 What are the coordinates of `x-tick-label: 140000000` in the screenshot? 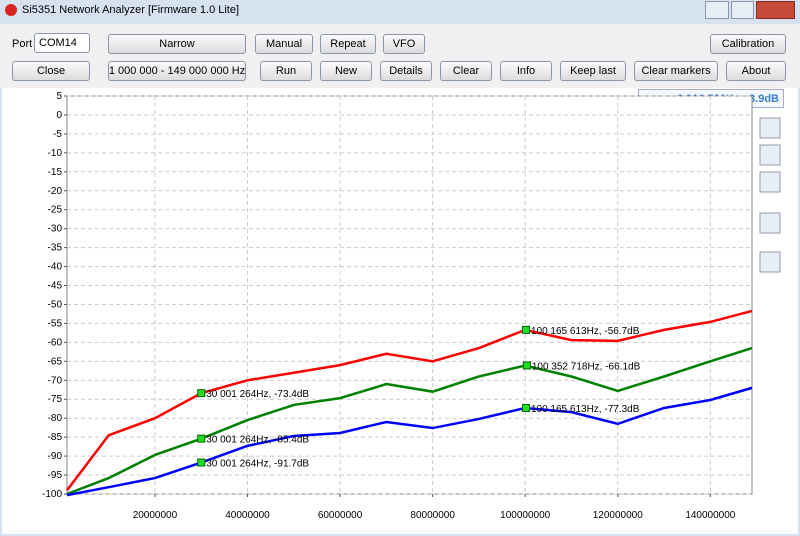 It's located at (710, 515).